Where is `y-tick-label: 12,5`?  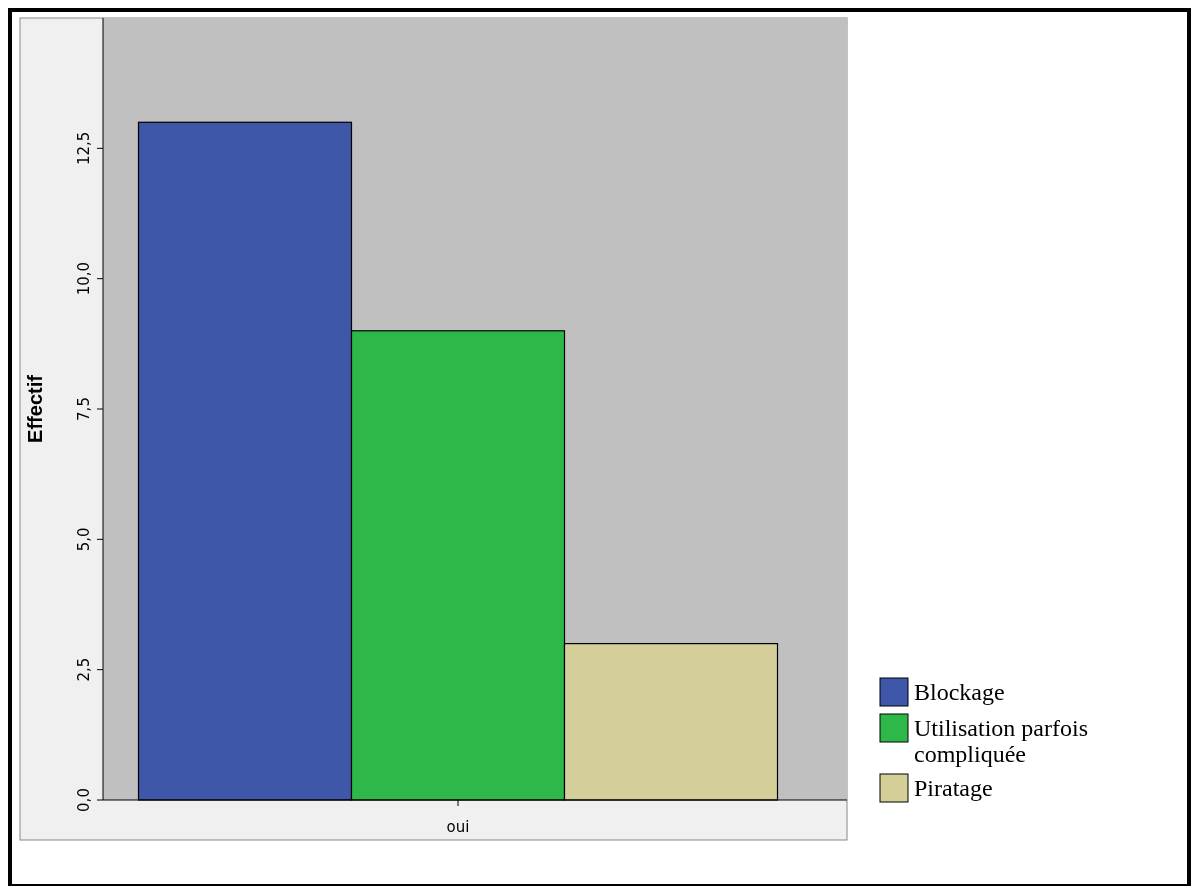
y-tick-label: 12,5 is located at coordinates (84, 148).